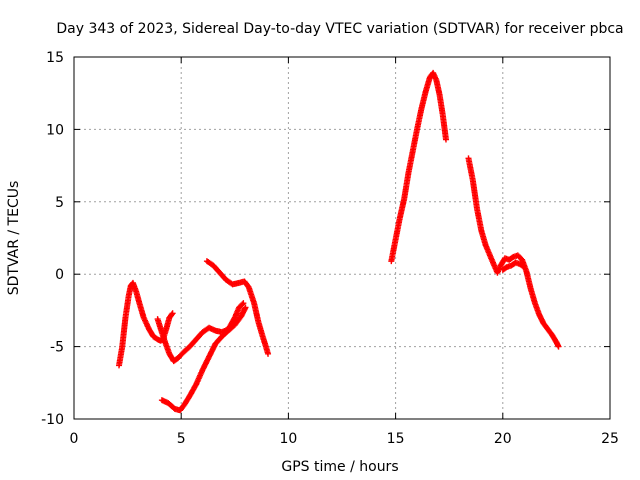 The image size is (640, 480). I want to click on x-tick-label: 10, so click(288, 439).